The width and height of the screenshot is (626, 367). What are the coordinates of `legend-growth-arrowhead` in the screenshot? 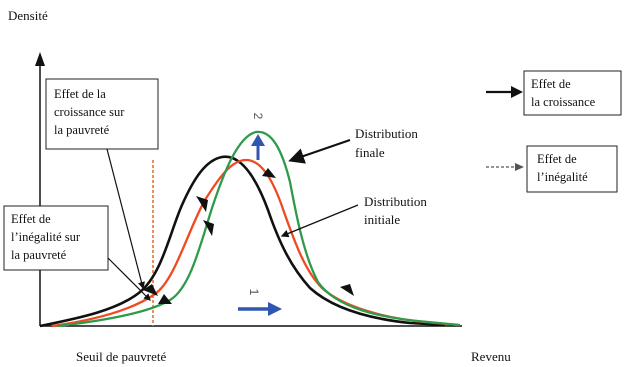 It's located at (517, 92).